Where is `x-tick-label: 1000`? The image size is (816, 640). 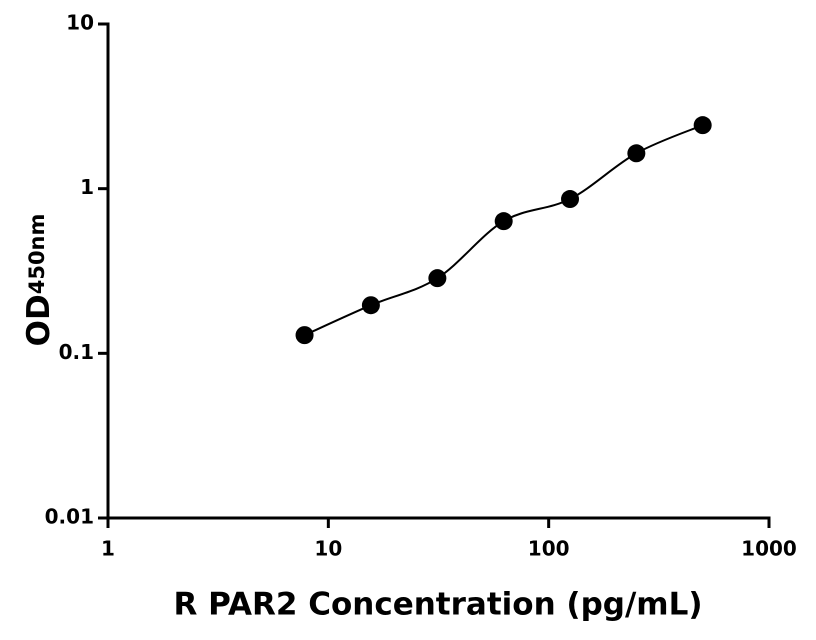
x-tick-label: 1000 is located at coordinates (769, 549).